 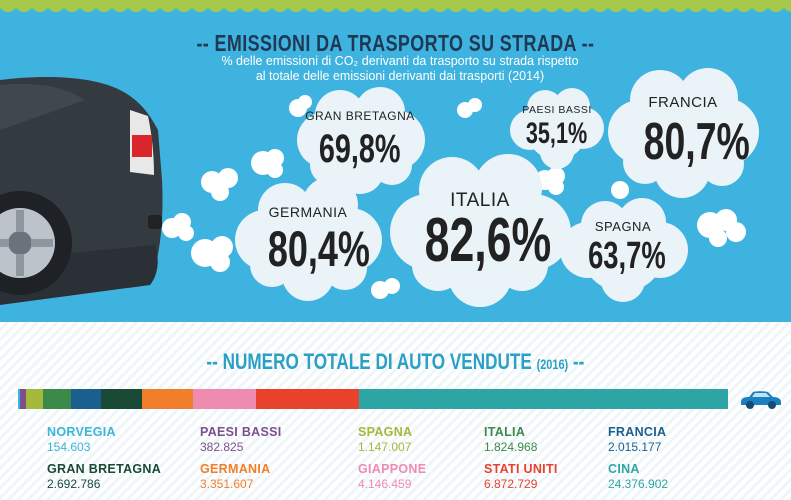 What do you see at coordinates (385, 484) in the screenshot?
I see `legend-value-giappone: 4.146.459` at bounding box center [385, 484].